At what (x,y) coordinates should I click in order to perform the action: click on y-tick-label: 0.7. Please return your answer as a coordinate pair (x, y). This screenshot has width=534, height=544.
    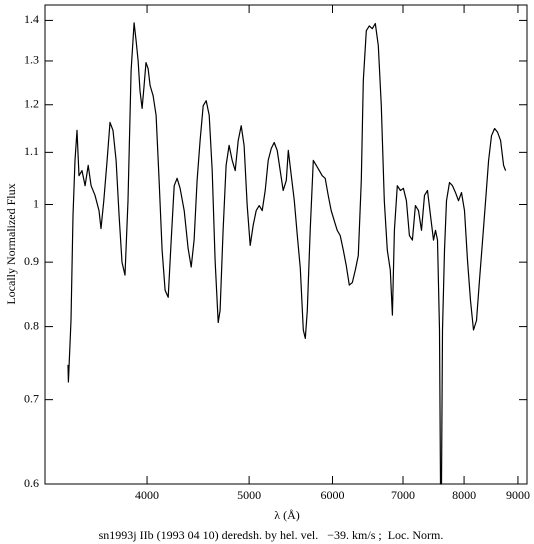
    Looking at the image, I should click on (31, 398).